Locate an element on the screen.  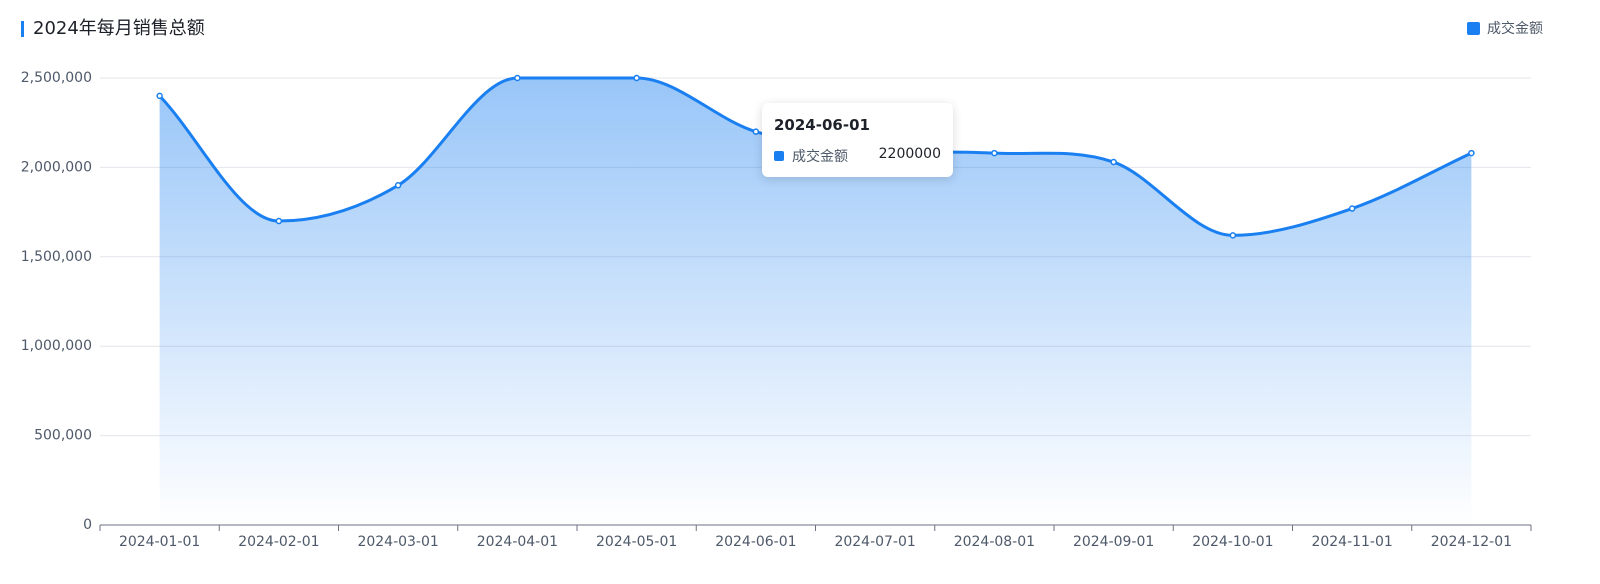
legend-label: 成交金额 is located at coordinates (1515, 28).